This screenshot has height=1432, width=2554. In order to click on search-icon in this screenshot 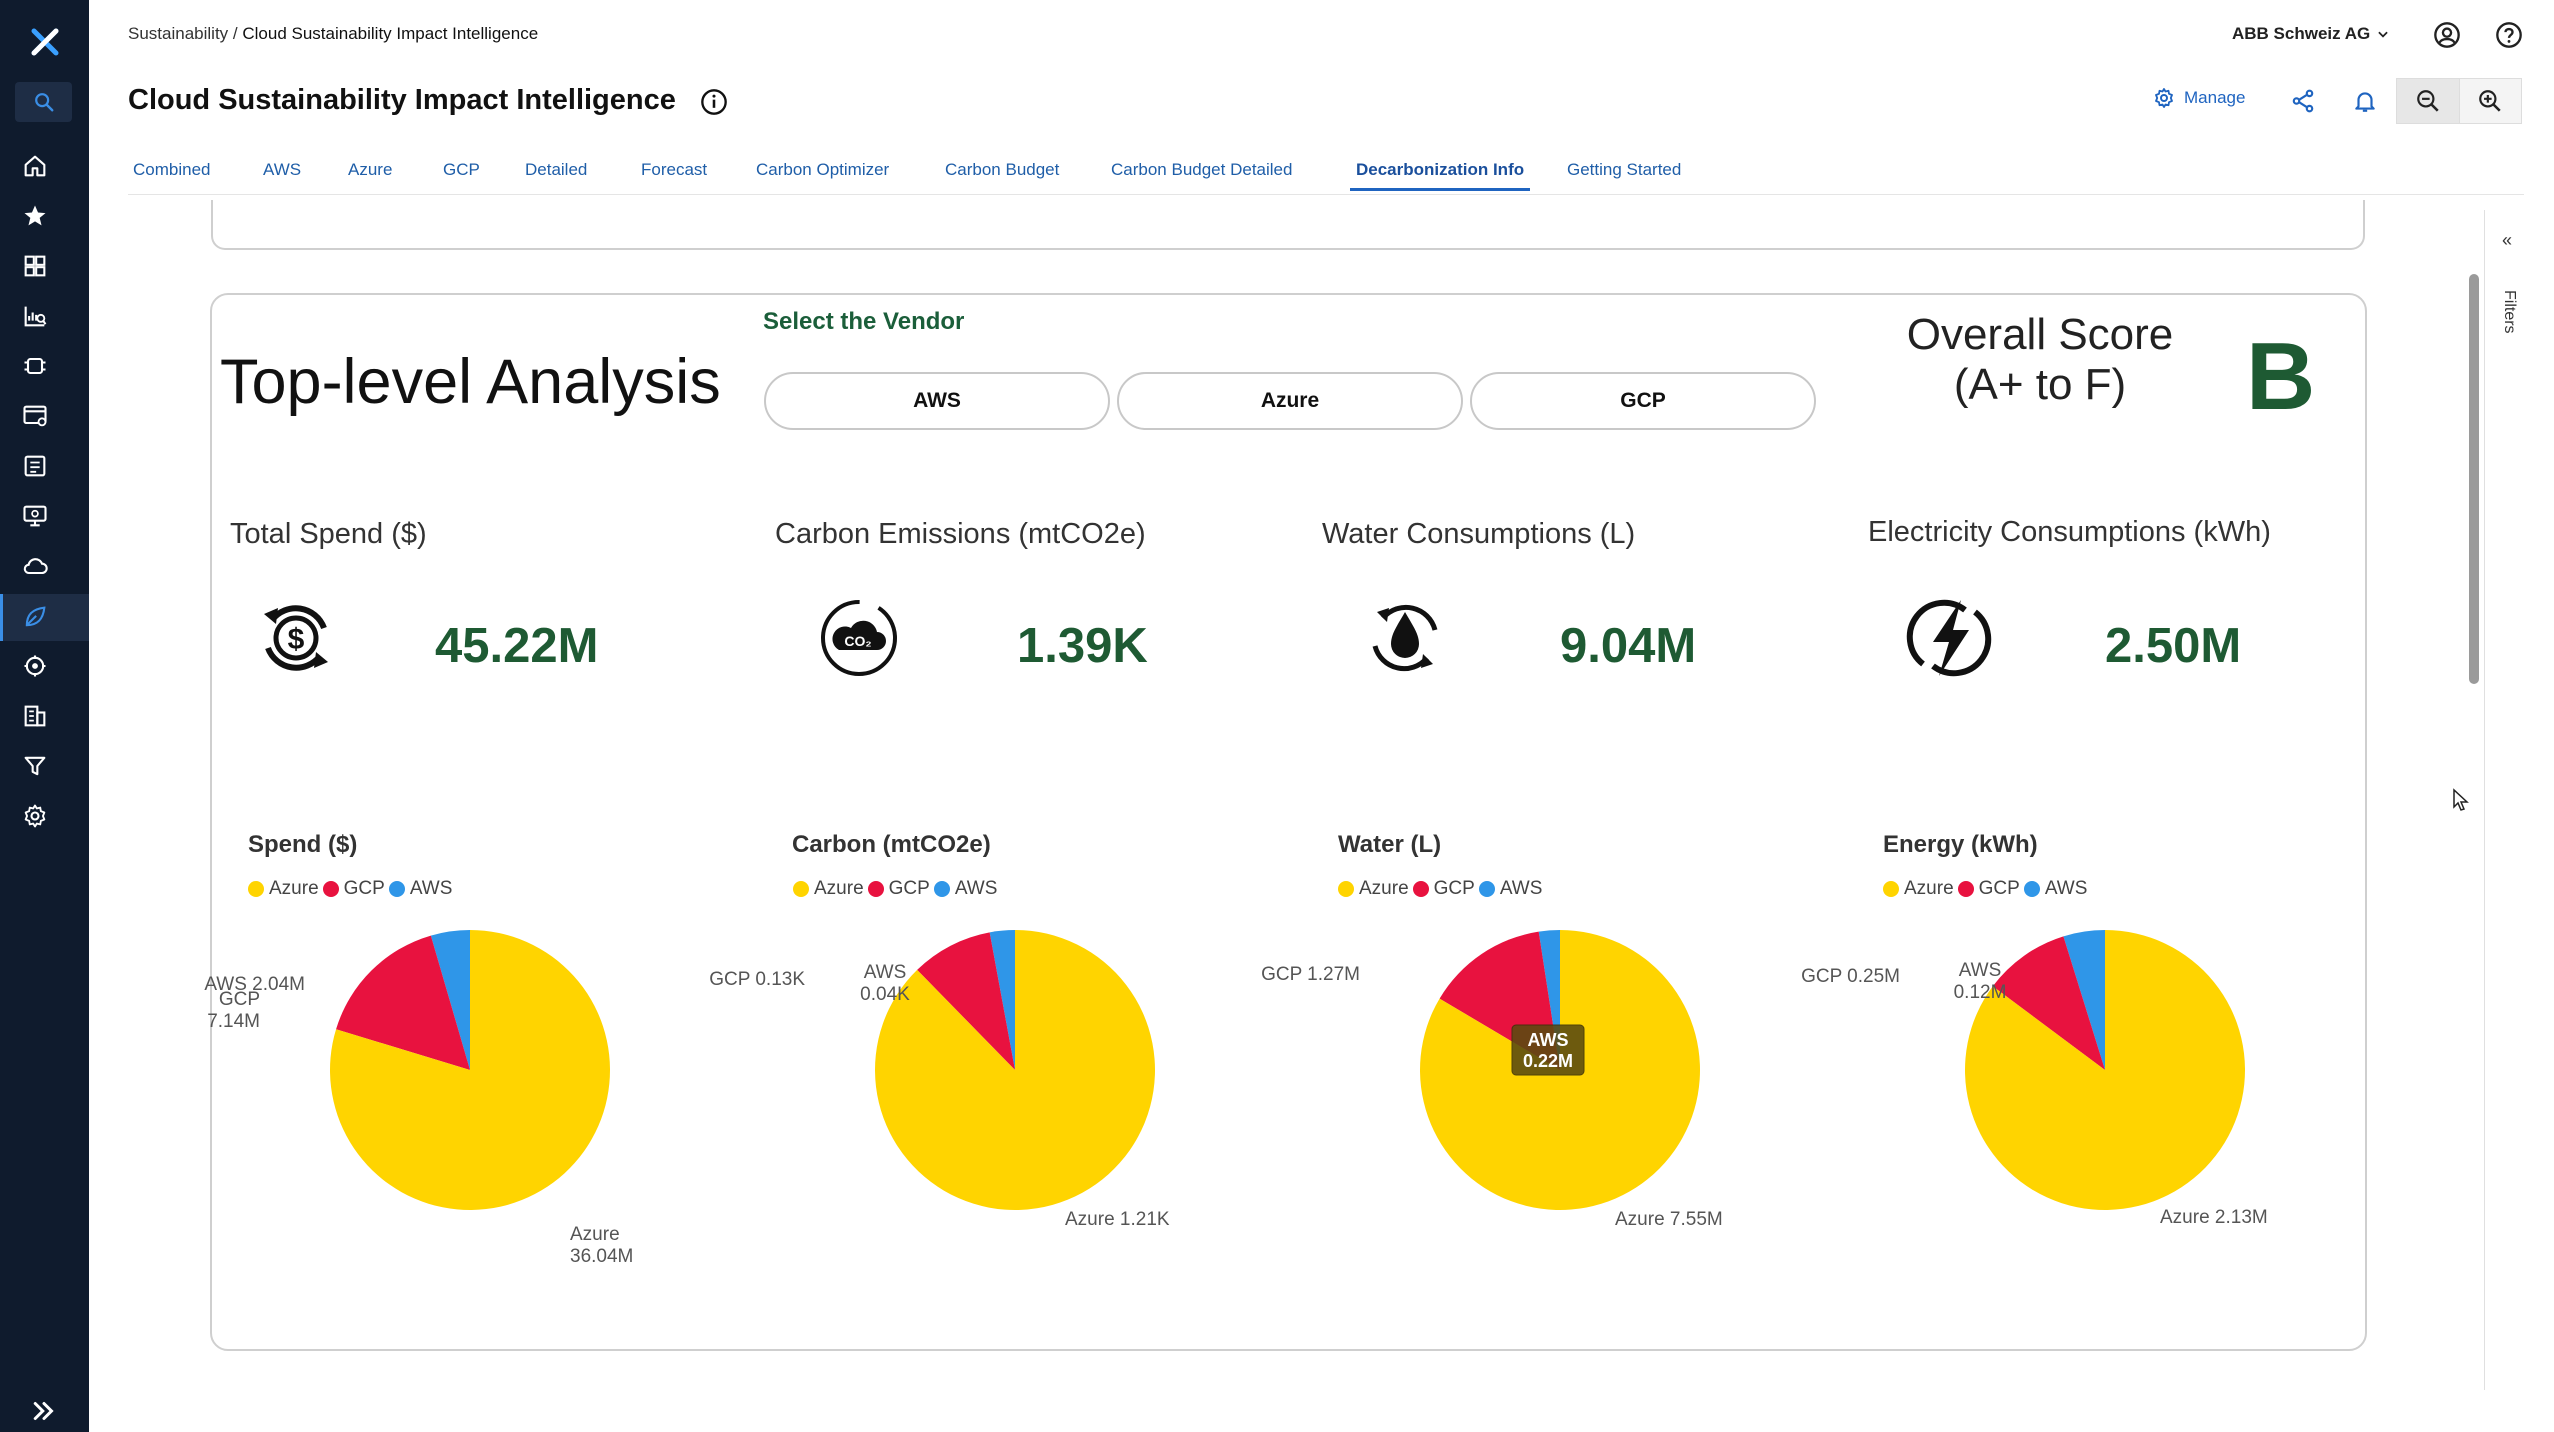, I will do `click(43, 102)`.